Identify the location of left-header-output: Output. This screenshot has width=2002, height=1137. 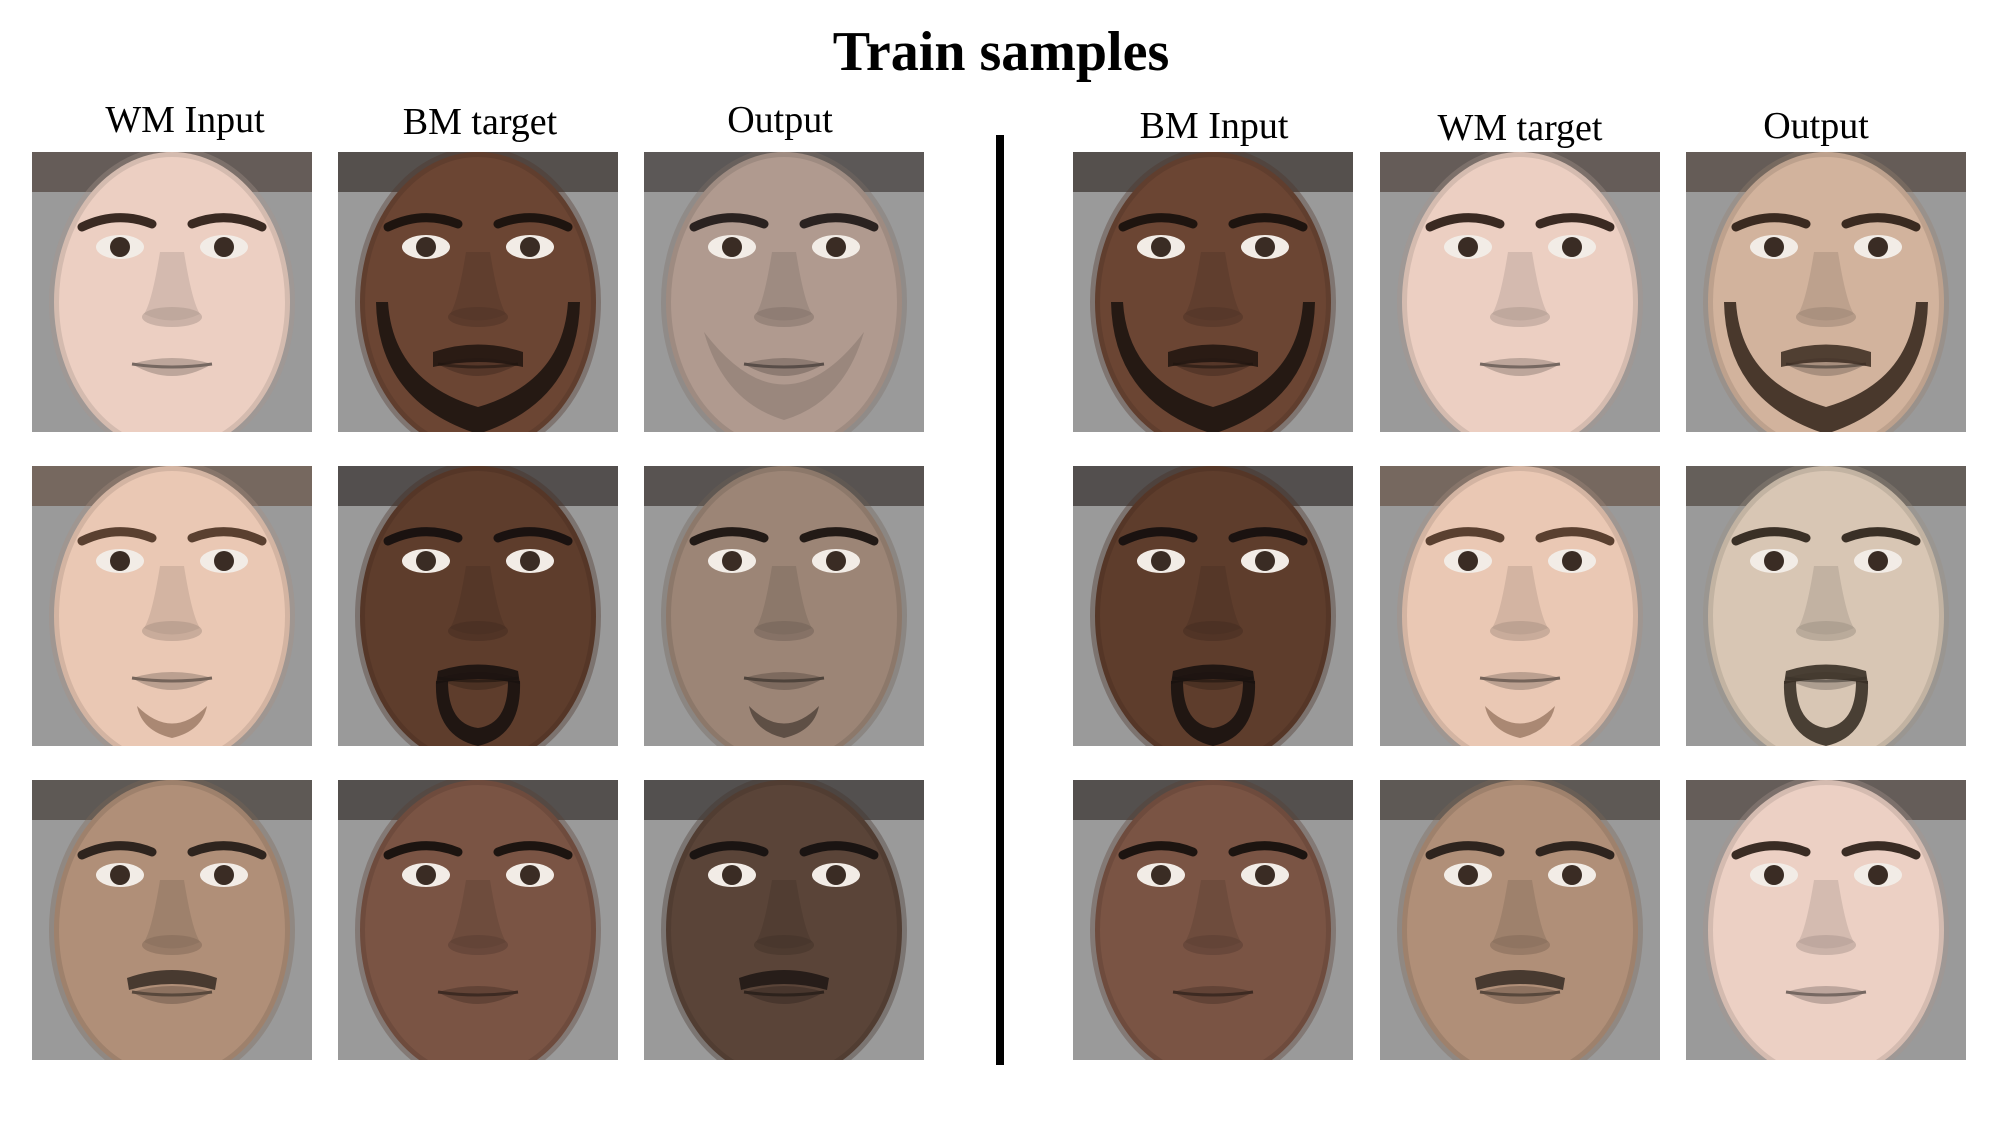
(780, 120).